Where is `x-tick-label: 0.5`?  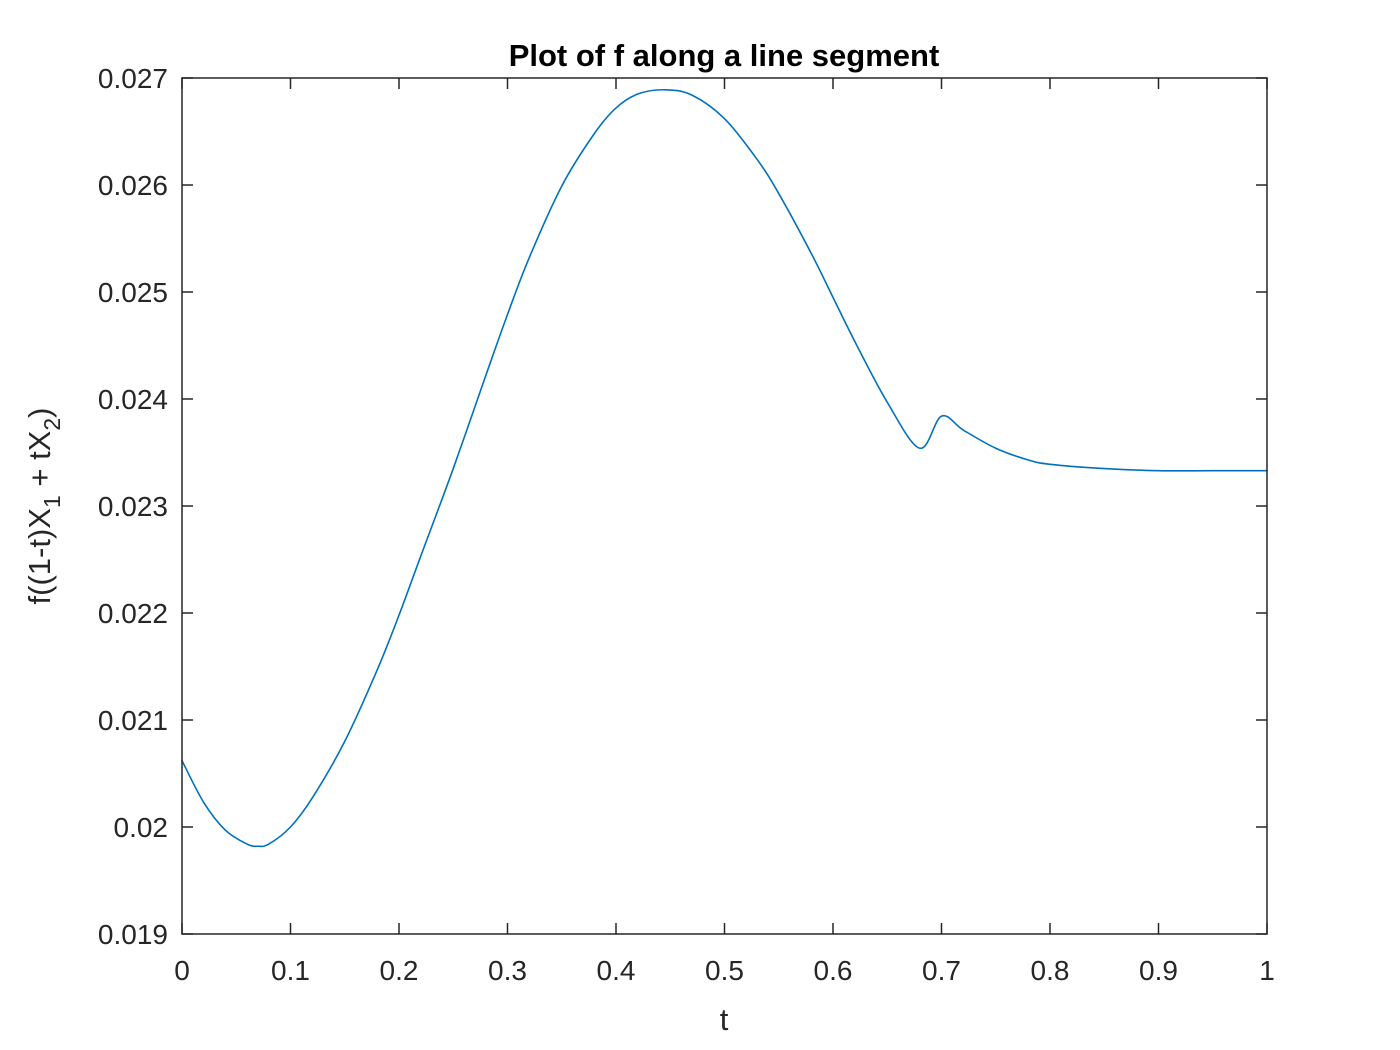 x-tick-label: 0.5 is located at coordinates (724, 970).